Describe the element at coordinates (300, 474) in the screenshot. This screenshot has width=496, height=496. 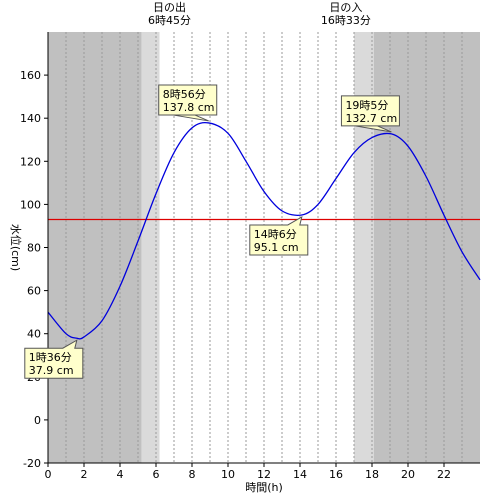
I see `x-tick-label: 14` at that location.